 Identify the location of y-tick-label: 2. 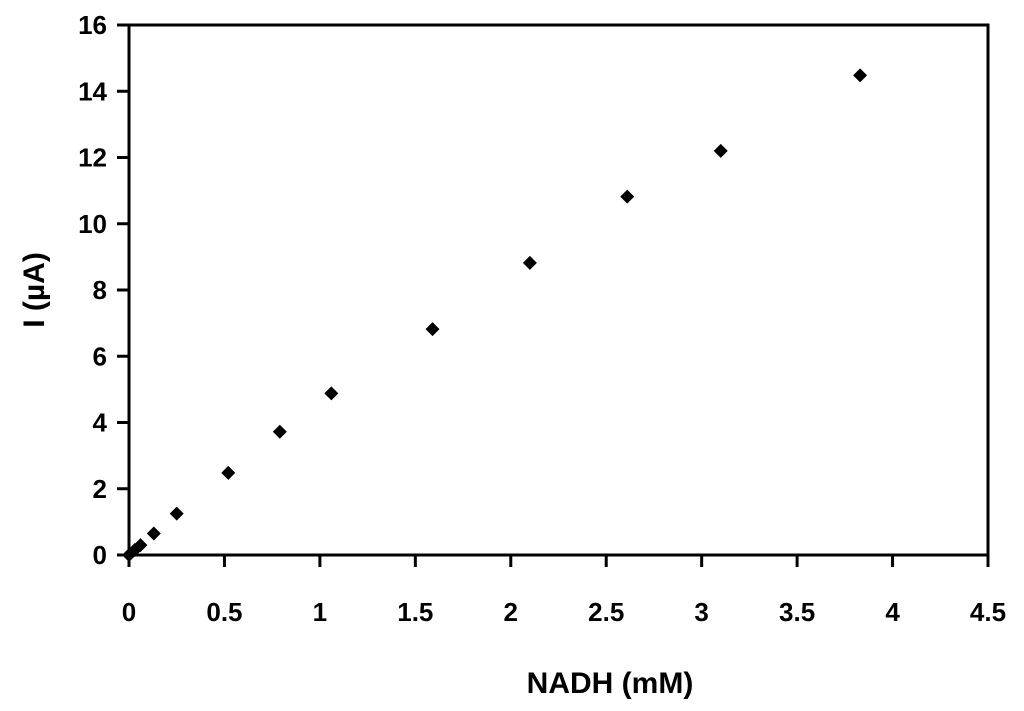
(100, 489).